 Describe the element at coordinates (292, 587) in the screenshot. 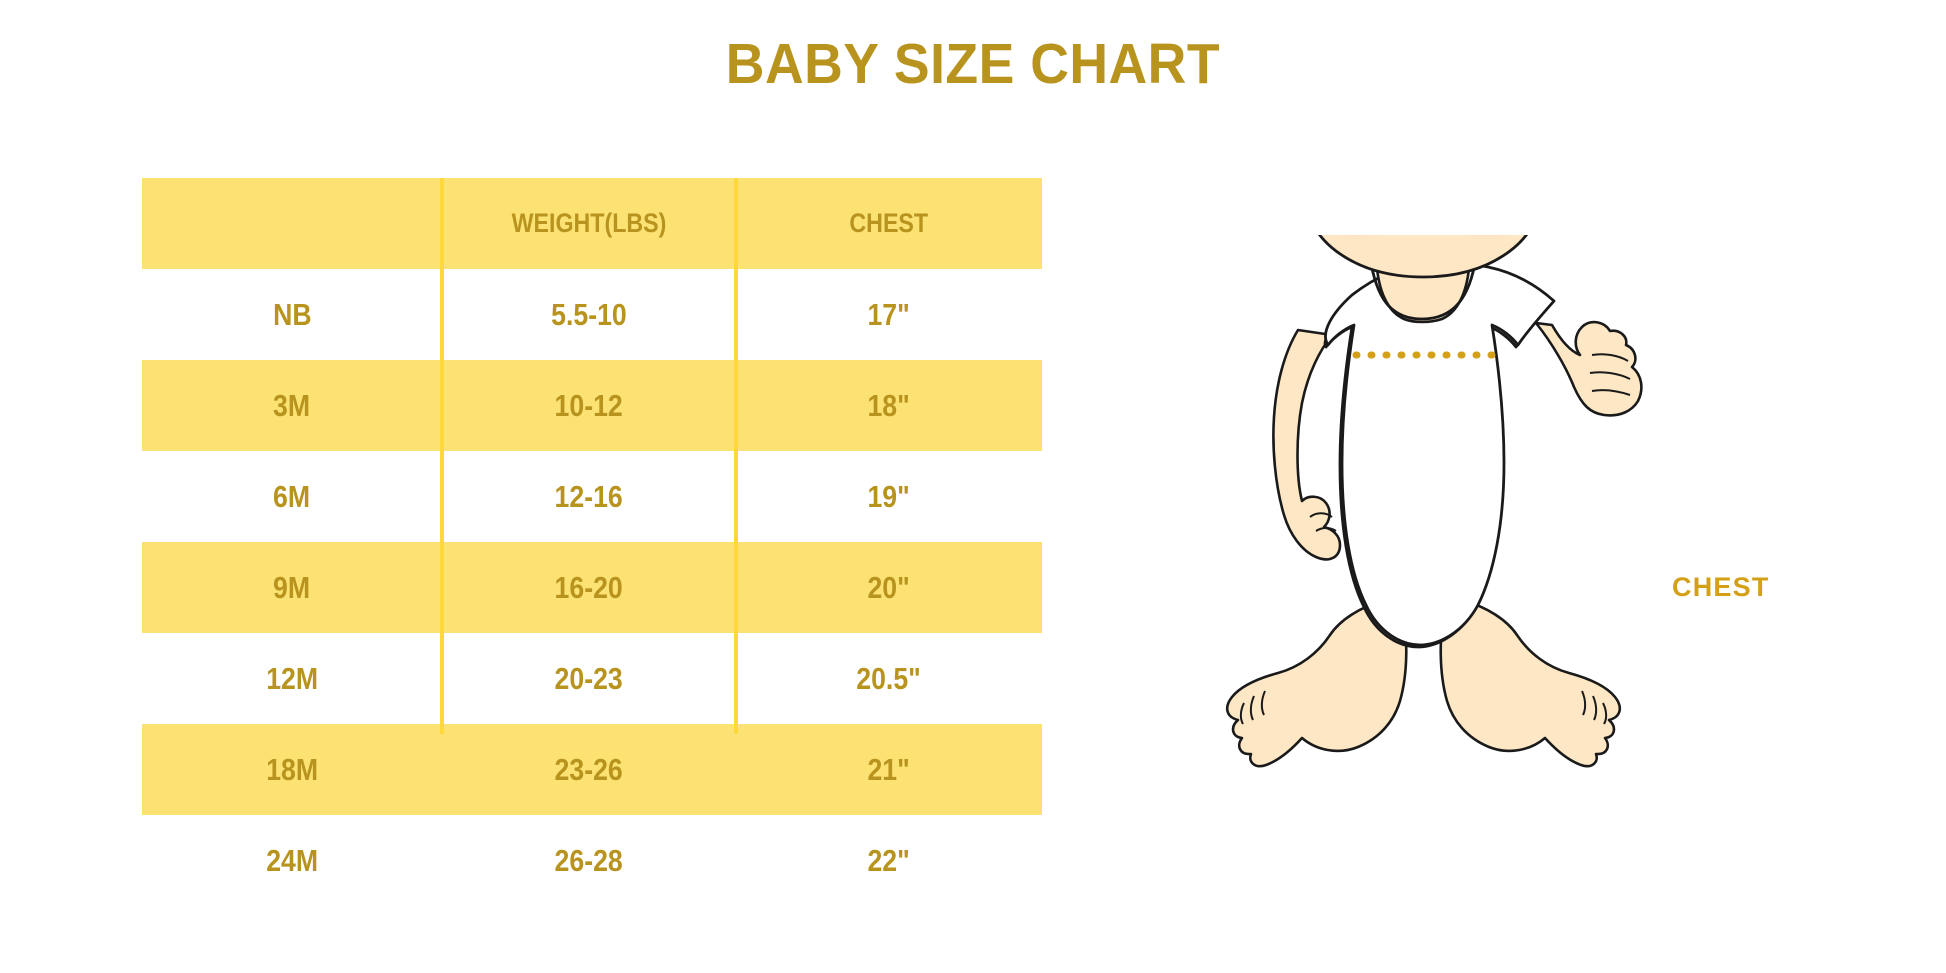

I see `cell-size: 9M` at that location.